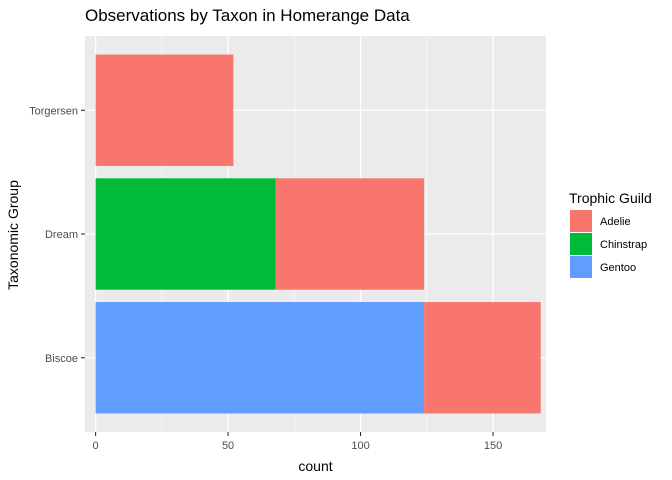  What do you see at coordinates (360, 446) in the screenshot?
I see `x-tick-label: 100` at bounding box center [360, 446].